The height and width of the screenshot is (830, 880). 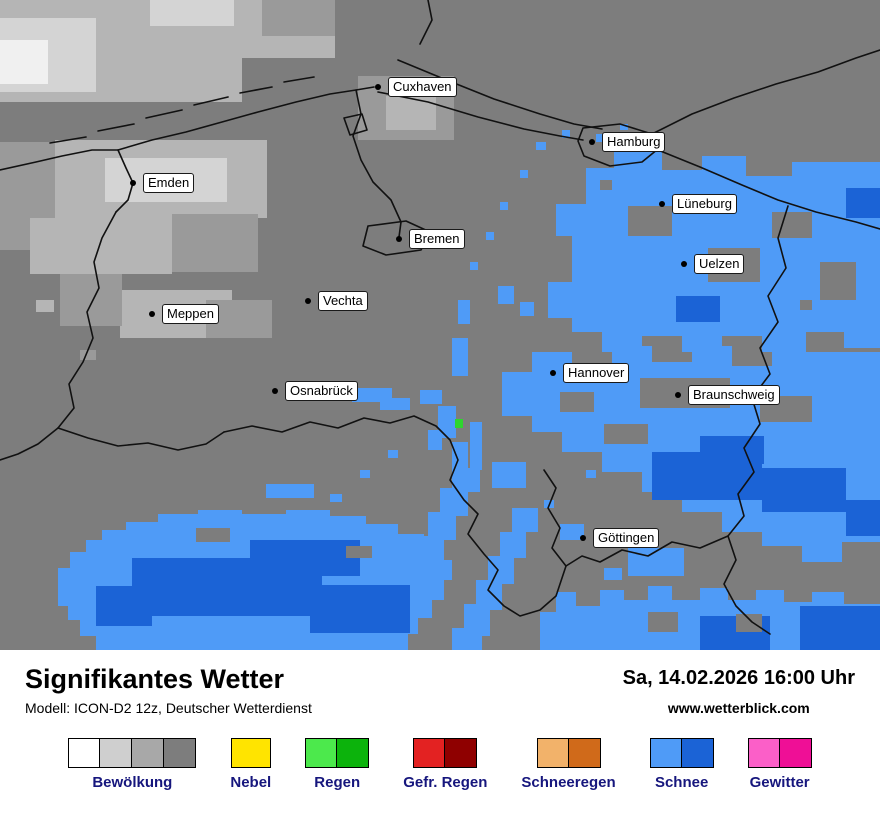 I want to click on islands-line, so click(x=182, y=110).